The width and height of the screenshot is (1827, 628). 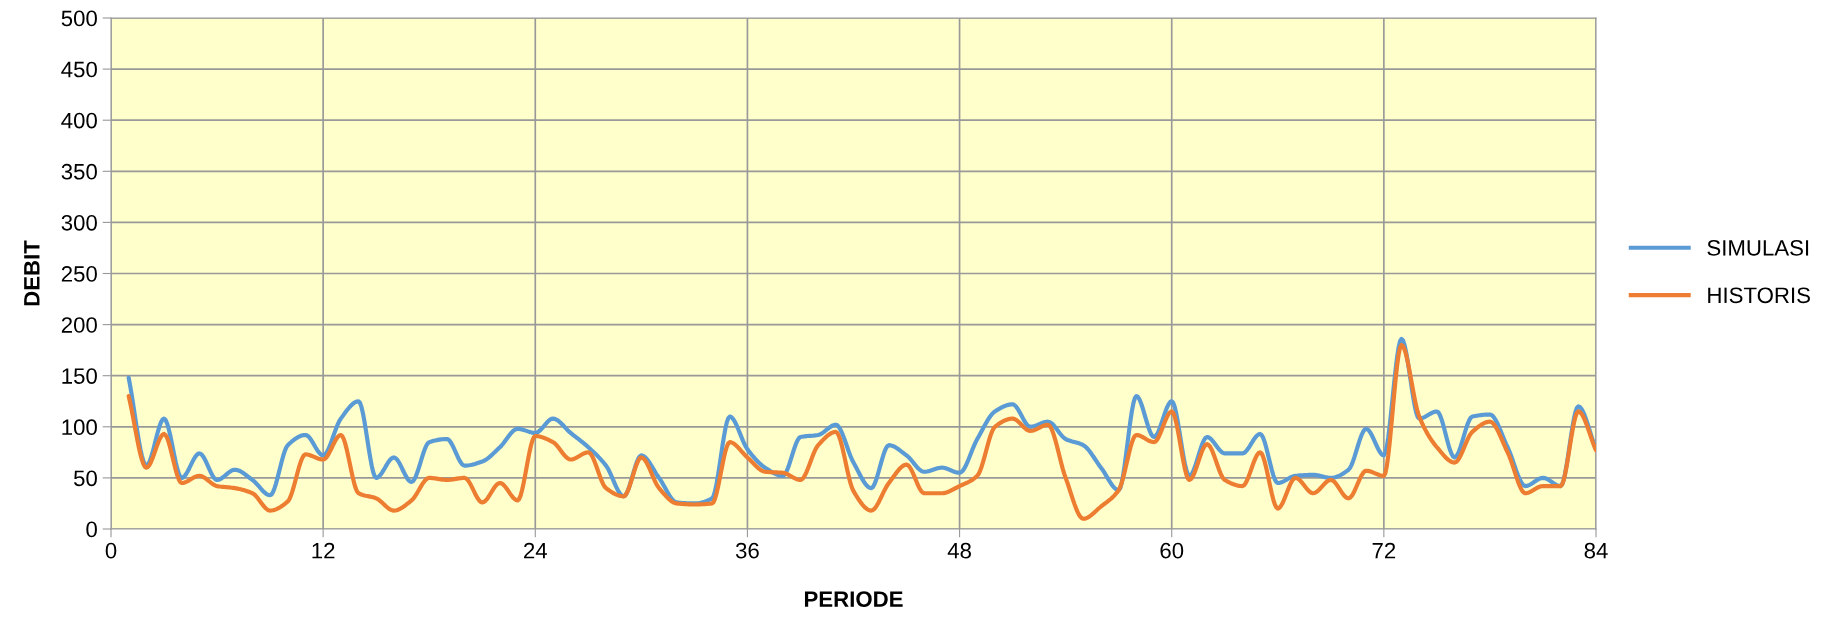 I want to click on x-tick-label: 24, so click(x=535, y=550).